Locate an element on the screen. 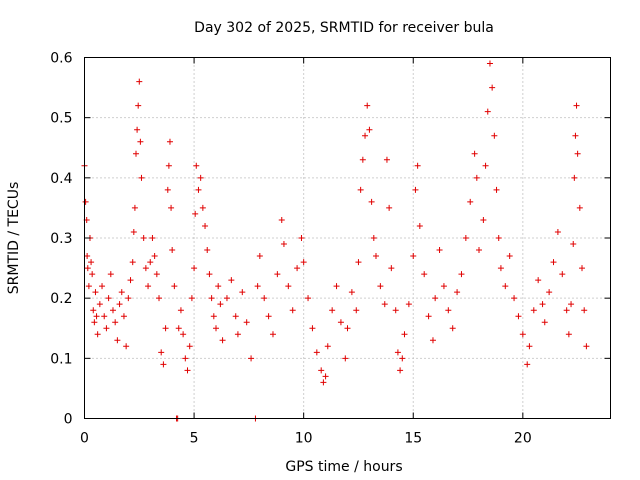  y-tick-label: 0.3 is located at coordinates (61, 239).